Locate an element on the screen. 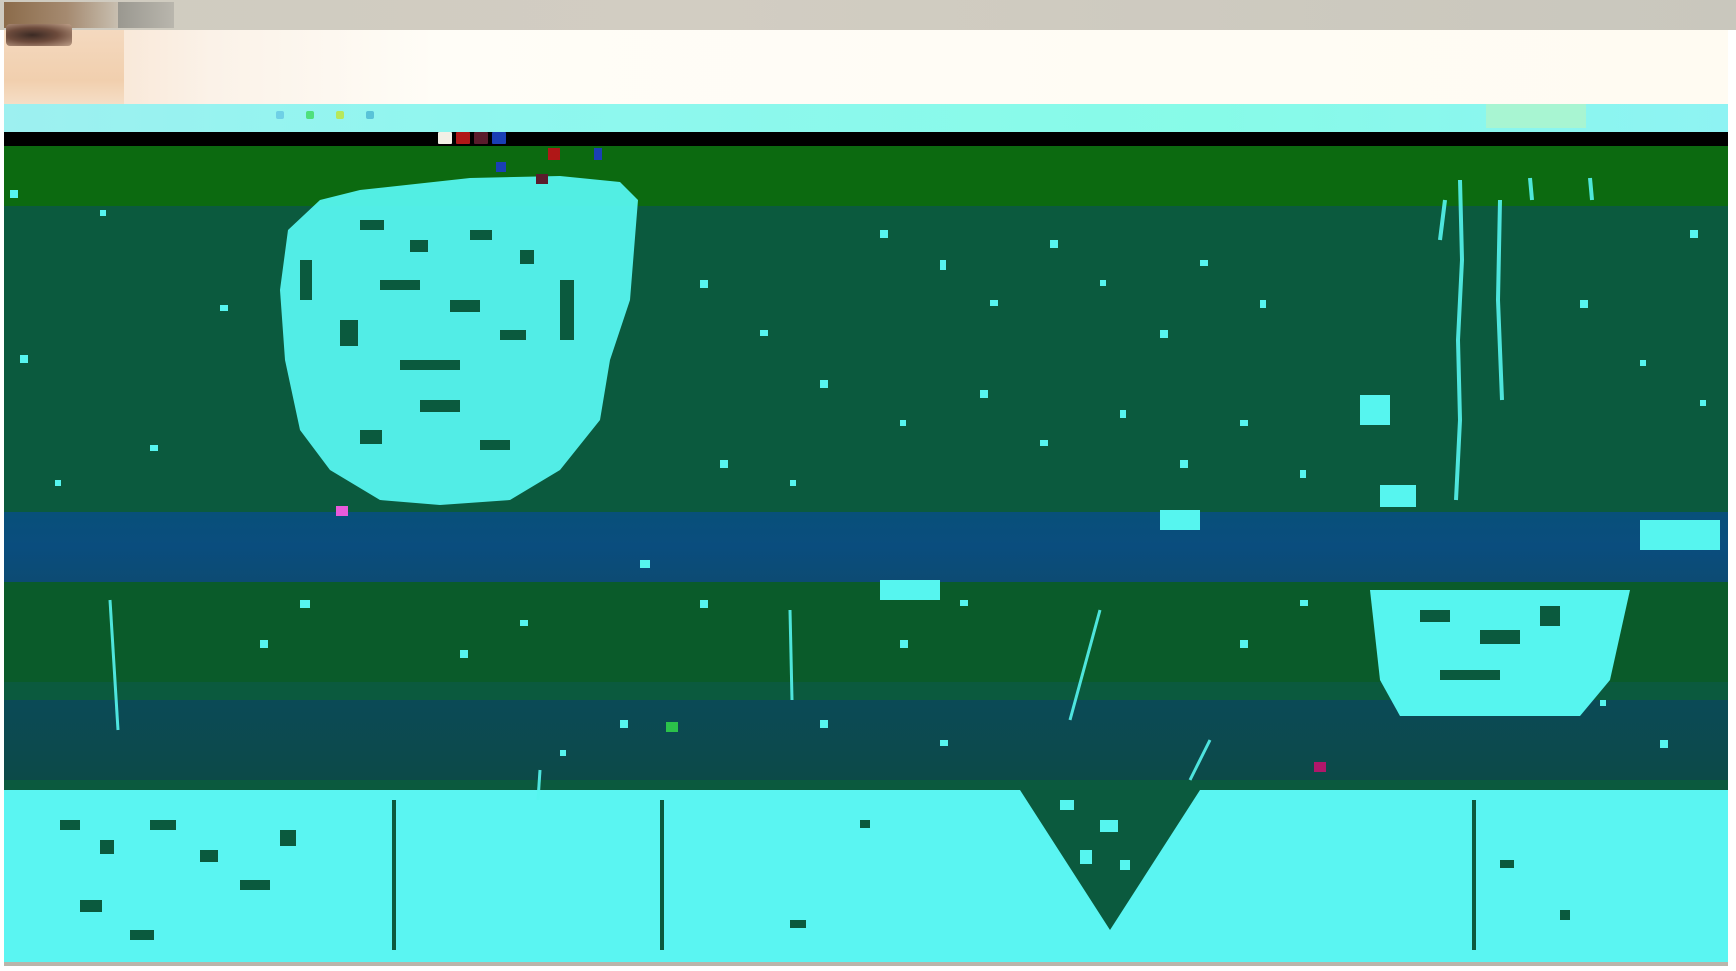 The image size is (1736, 971). bowl-right is located at coordinates (1500, 653).